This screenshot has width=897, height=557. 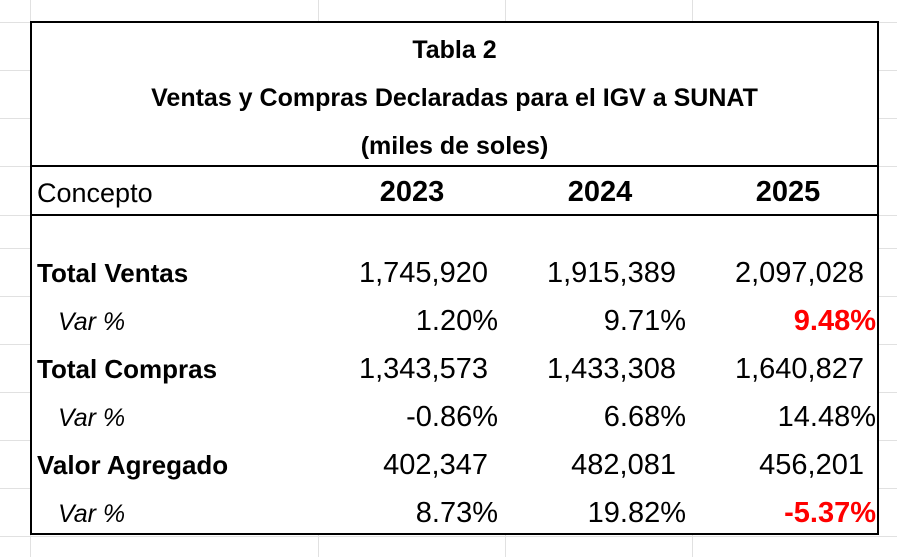 What do you see at coordinates (799, 273) in the screenshot?
I see `table-cell: 2,097,028` at bounding box center [799, 273].